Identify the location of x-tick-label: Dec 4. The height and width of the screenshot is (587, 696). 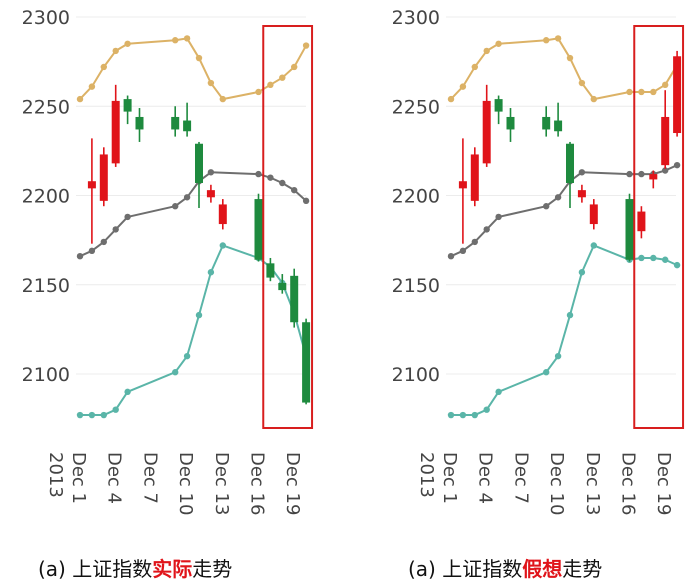
(114, 478).